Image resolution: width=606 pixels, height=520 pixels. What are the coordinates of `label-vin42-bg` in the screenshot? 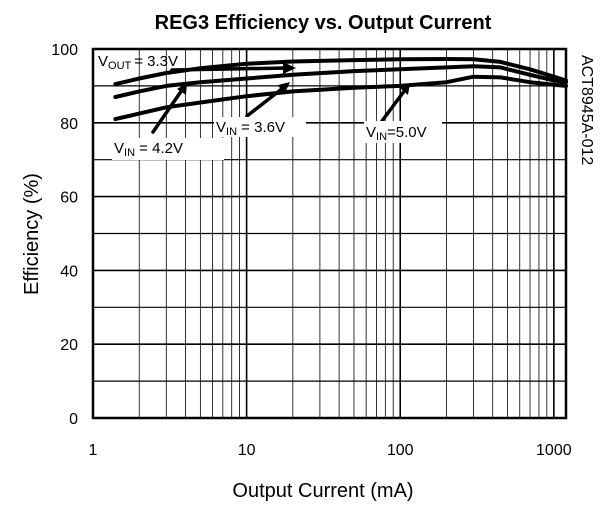 It's located at (168, 149).